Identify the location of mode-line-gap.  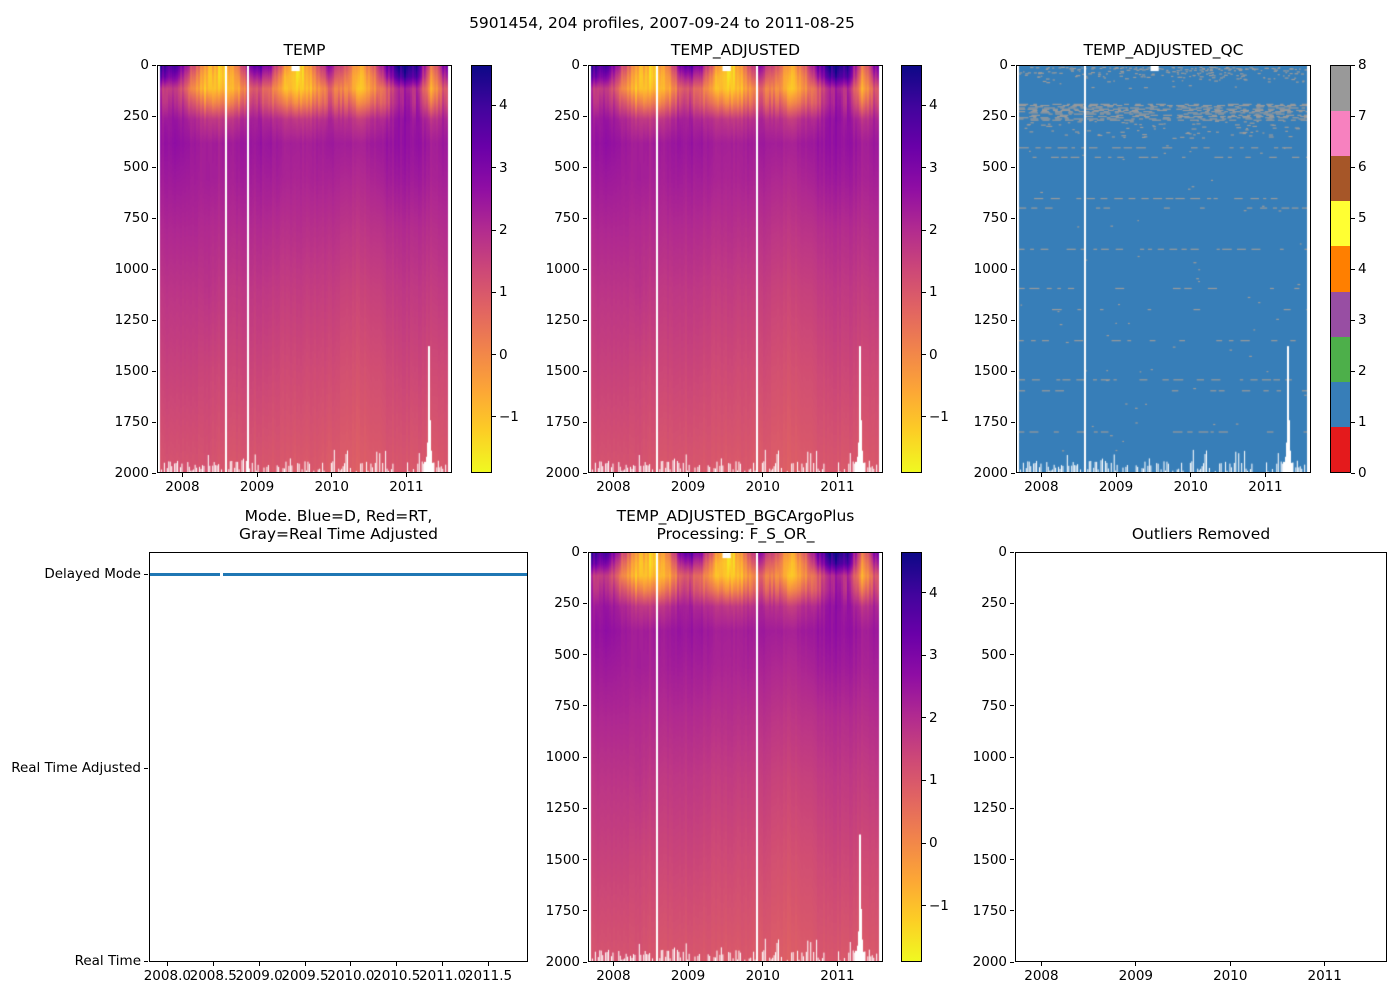
(221, 574).